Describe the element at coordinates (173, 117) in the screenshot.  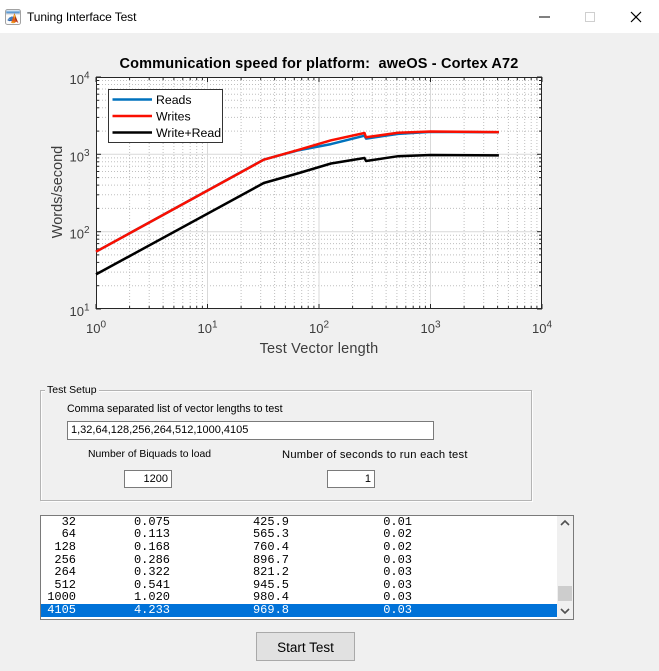
I see `svg-text: Writes` at that location.